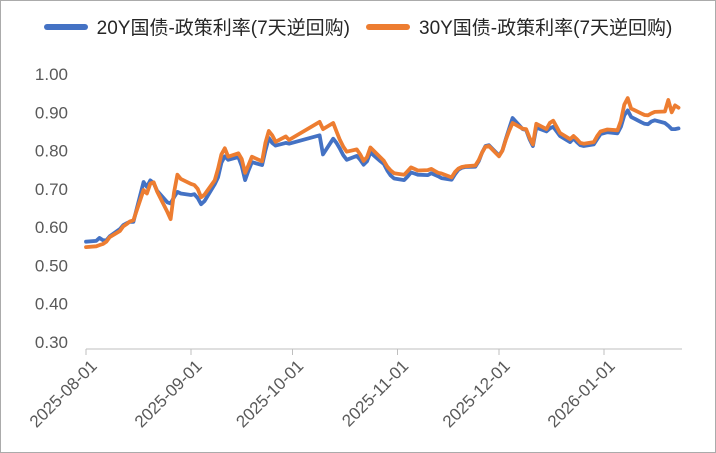  Describe the element at coordinates (51, 74) in the screenshot. I see `y-tick-label: 1.00` at that location.